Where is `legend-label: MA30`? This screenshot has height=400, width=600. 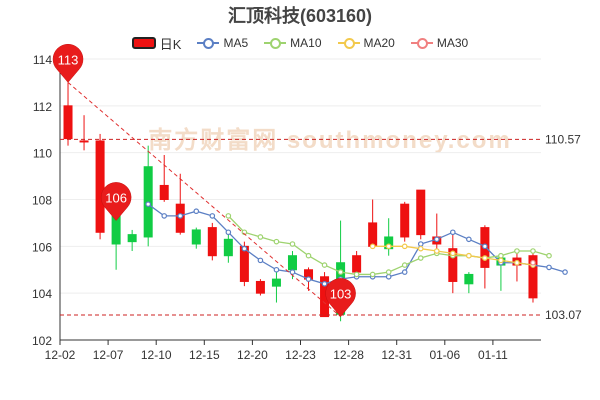 legend-label: MA30 is located at coordinates (452, 43).